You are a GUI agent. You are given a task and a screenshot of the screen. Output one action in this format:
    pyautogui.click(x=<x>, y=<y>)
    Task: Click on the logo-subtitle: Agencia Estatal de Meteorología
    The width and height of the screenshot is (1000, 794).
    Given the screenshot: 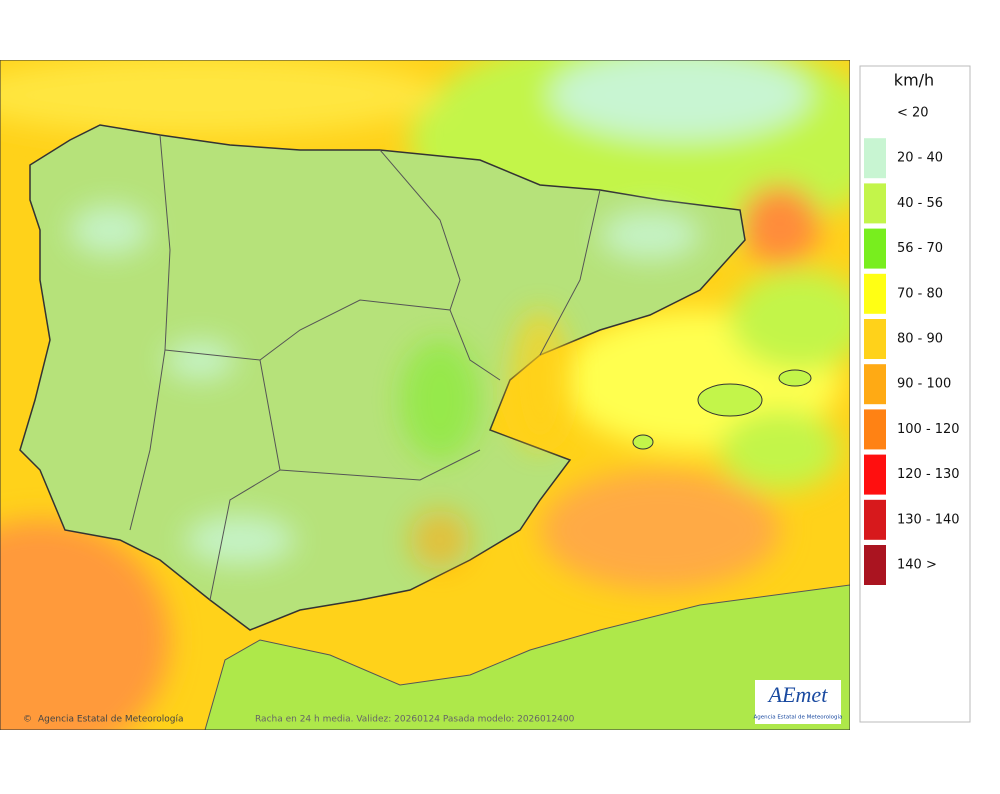 What is the action you would take?
    pyautogui.click(x=798, y=717)
    